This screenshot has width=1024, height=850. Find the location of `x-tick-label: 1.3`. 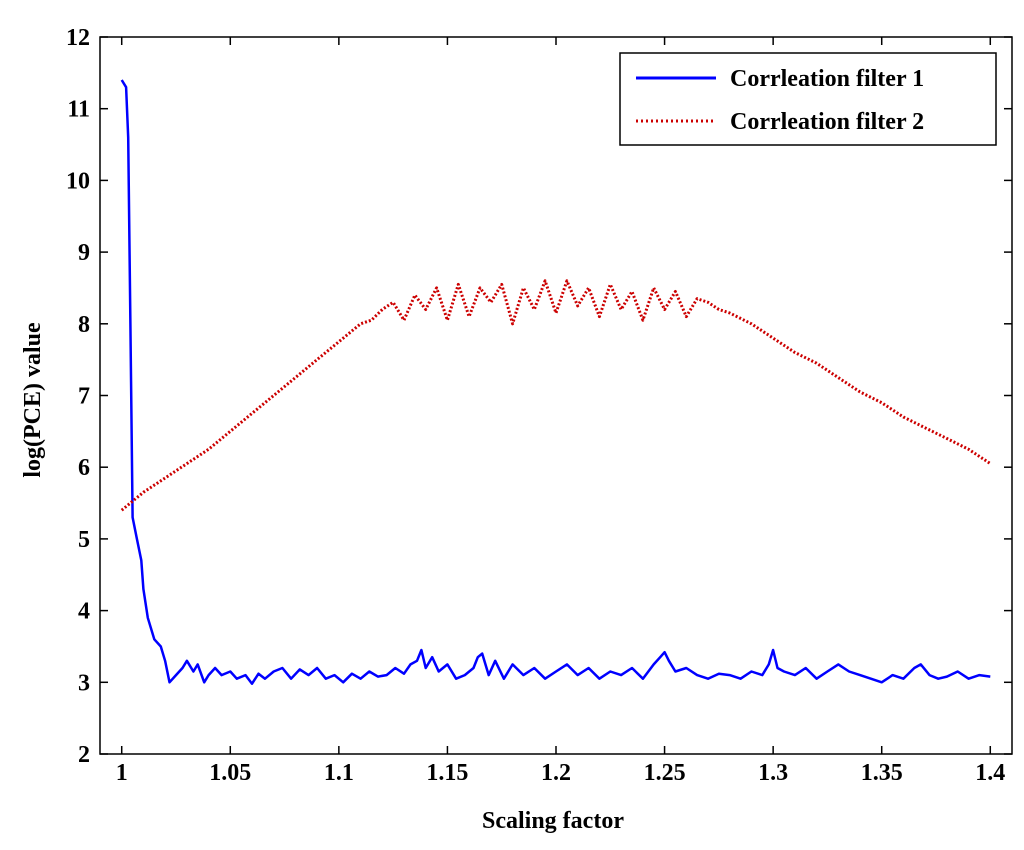

x-tick-label: 1.3 is located at coordinates (773, 773).